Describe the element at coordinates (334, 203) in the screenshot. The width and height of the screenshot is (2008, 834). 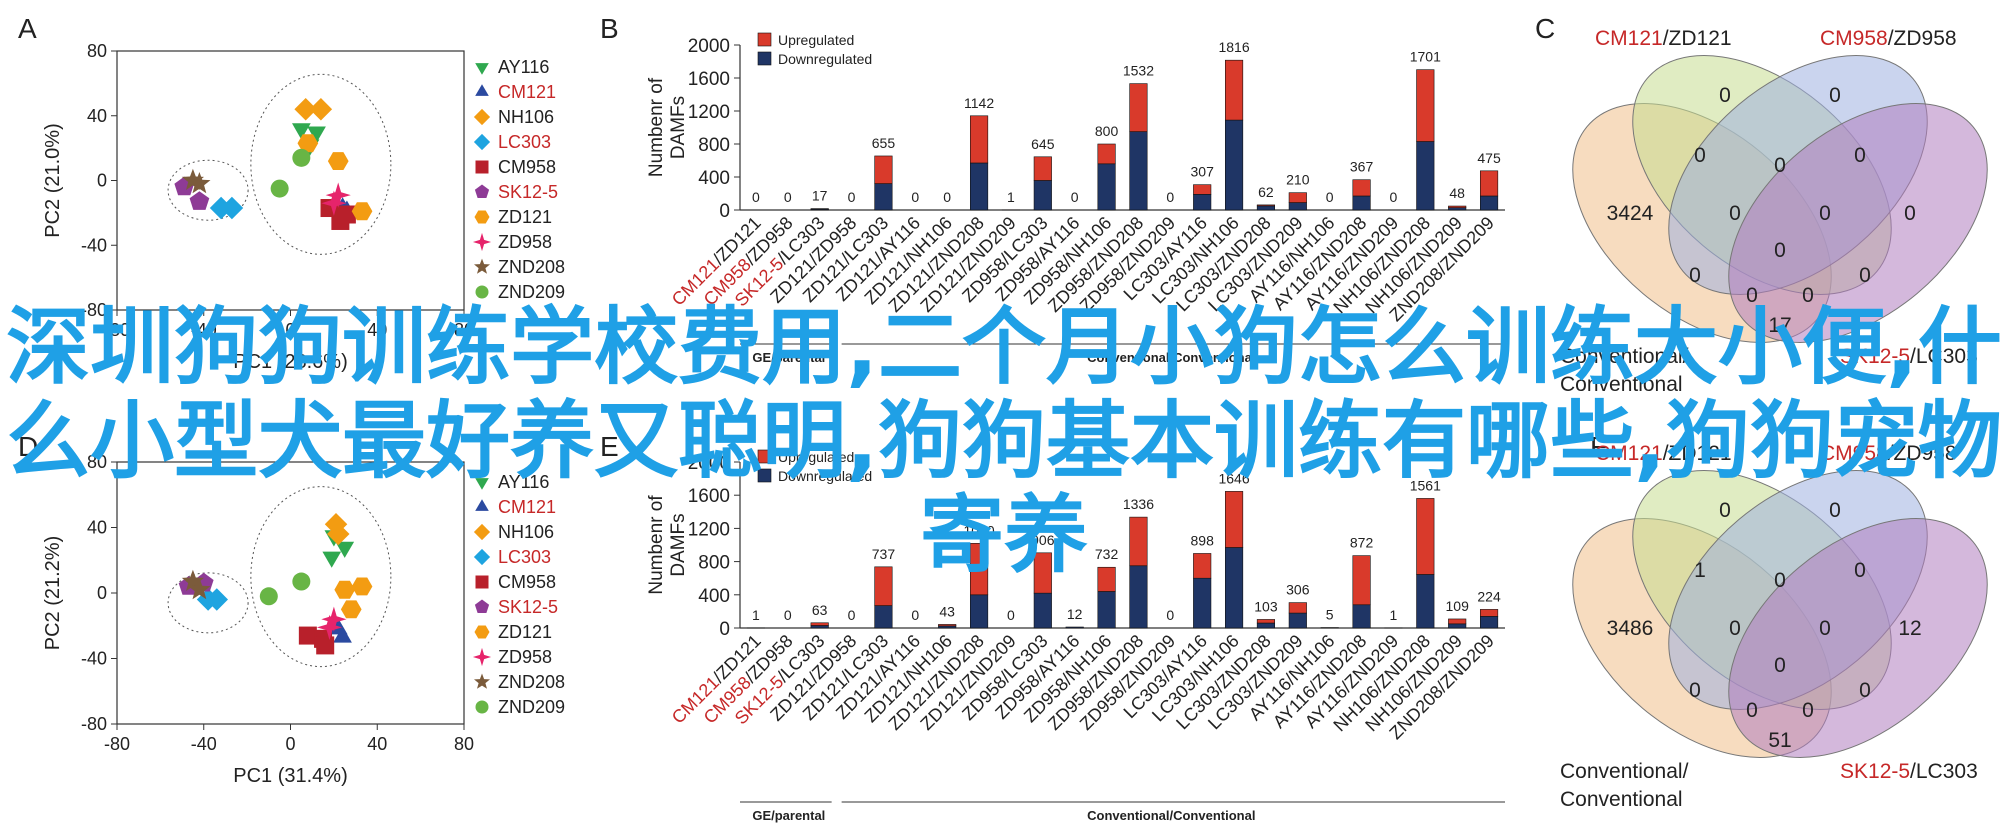
I see `point-zd958` at that location.